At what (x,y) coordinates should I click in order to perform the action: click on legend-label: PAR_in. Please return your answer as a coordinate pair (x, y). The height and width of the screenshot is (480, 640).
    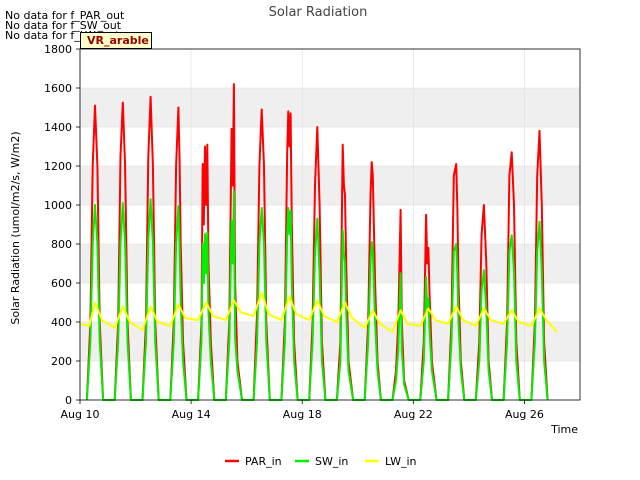
    Looking at the image, I should click on (263, 461).